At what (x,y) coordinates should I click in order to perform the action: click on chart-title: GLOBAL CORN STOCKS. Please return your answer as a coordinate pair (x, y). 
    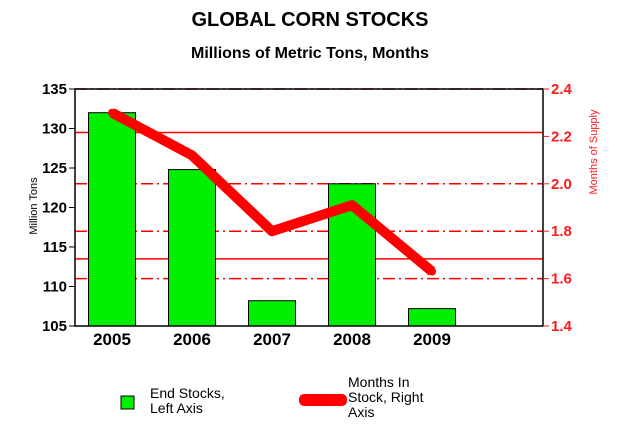
    Looking at the image, I should click on (309, 20).